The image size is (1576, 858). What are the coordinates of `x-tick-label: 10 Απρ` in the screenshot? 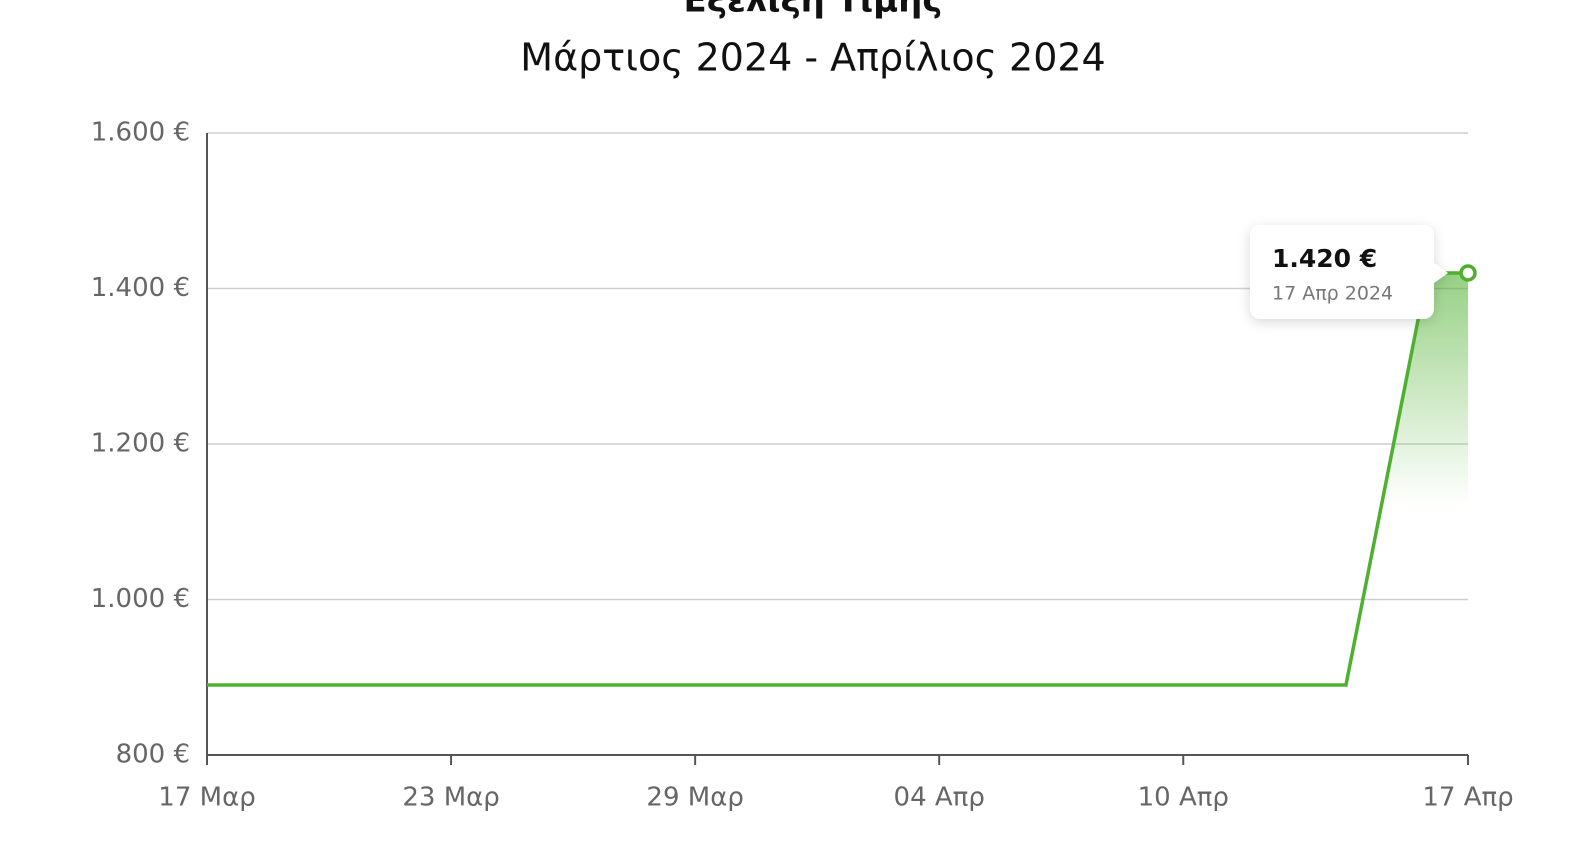 It's located at (1183, 798).